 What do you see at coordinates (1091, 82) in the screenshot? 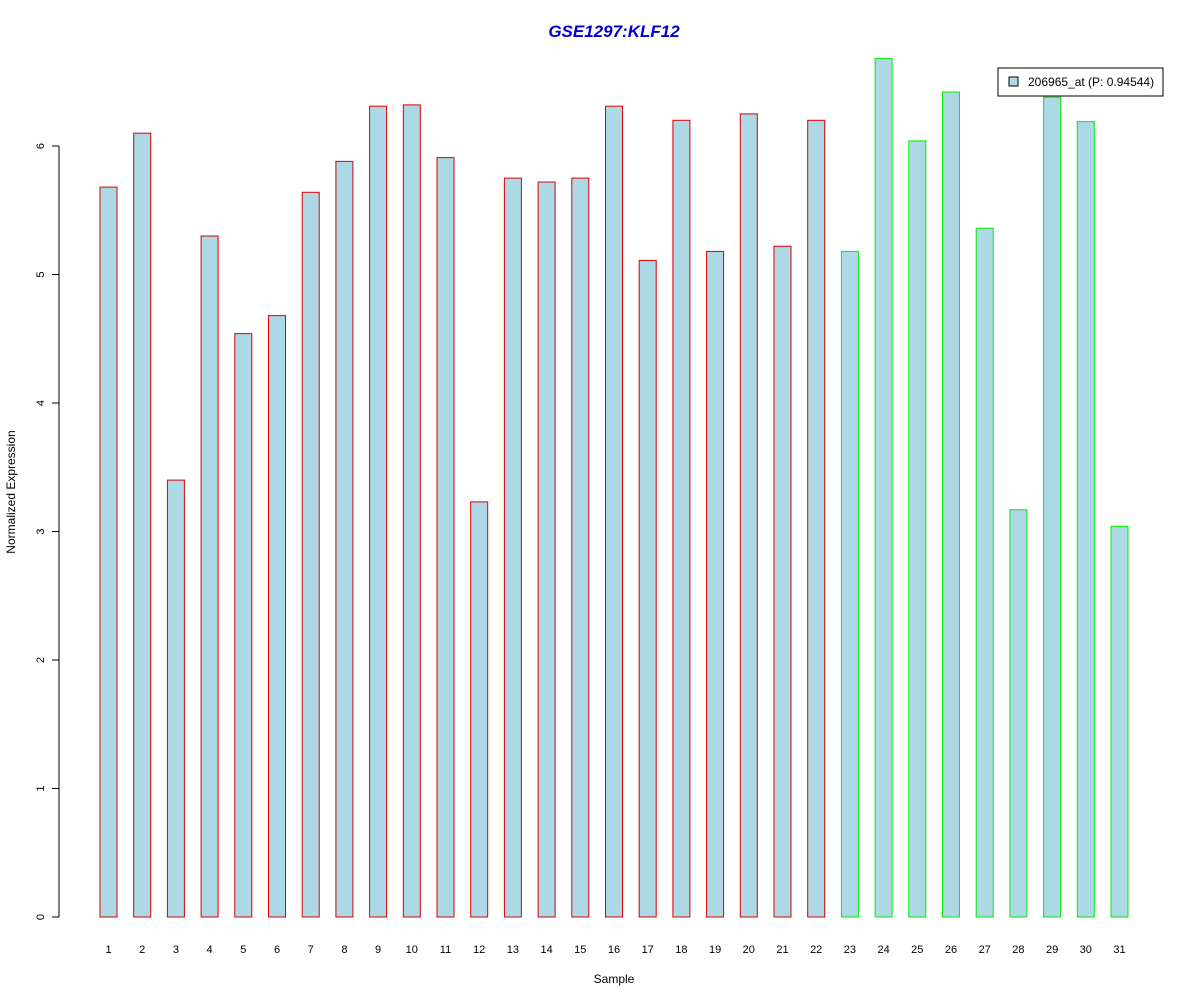
I see `legend-entry: 206965_at (P: 0.94544)` at bounding box center [1091, 82].